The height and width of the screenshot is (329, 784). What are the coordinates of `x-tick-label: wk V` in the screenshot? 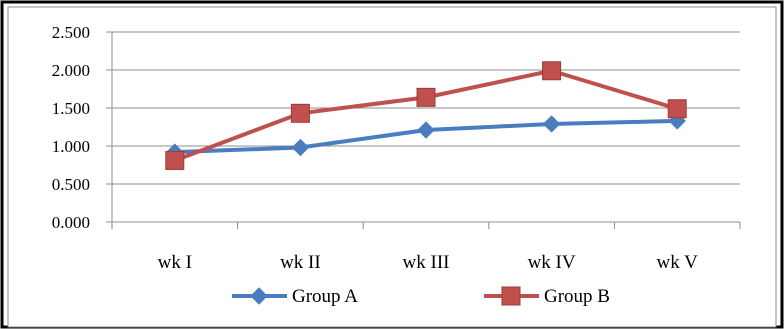 It's located at (678, 262).